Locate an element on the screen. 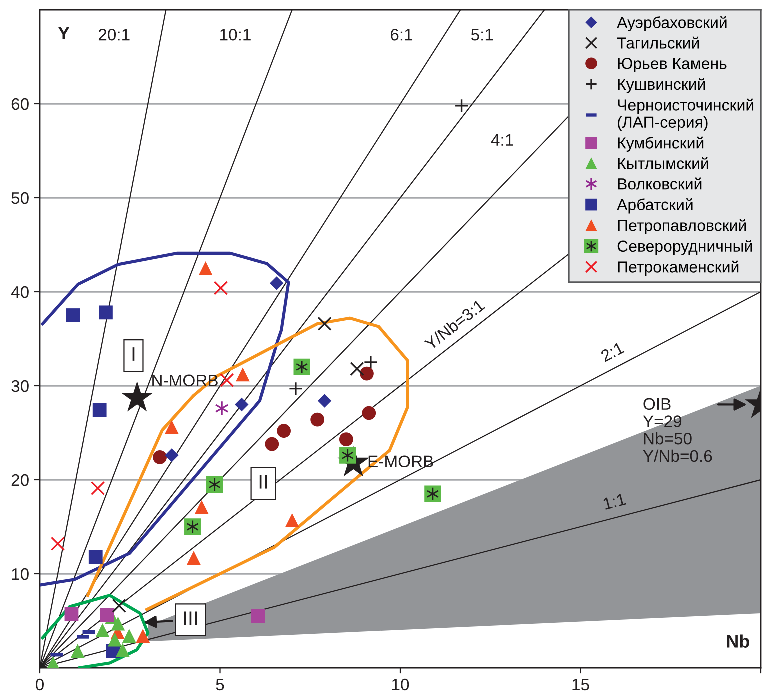 The height and width of the screenshot is (697, 764). x-axis-title: Nb is located at coordinates (738, 641).